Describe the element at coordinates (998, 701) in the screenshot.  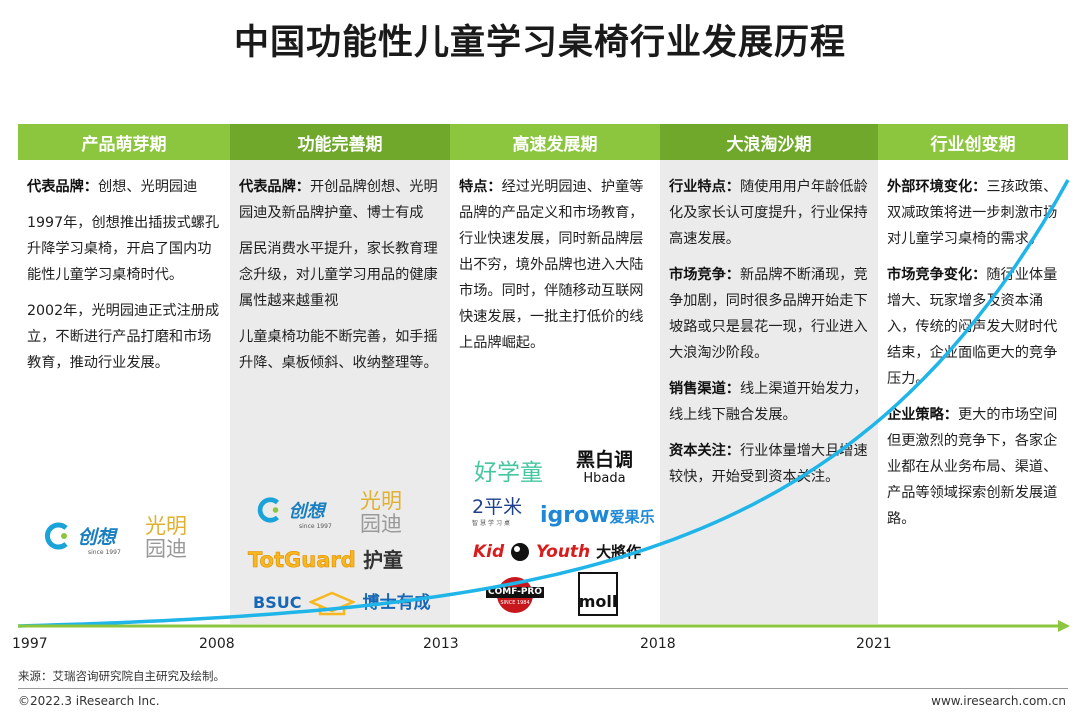
I see `website: www.iresearch.com.cn` at that location.